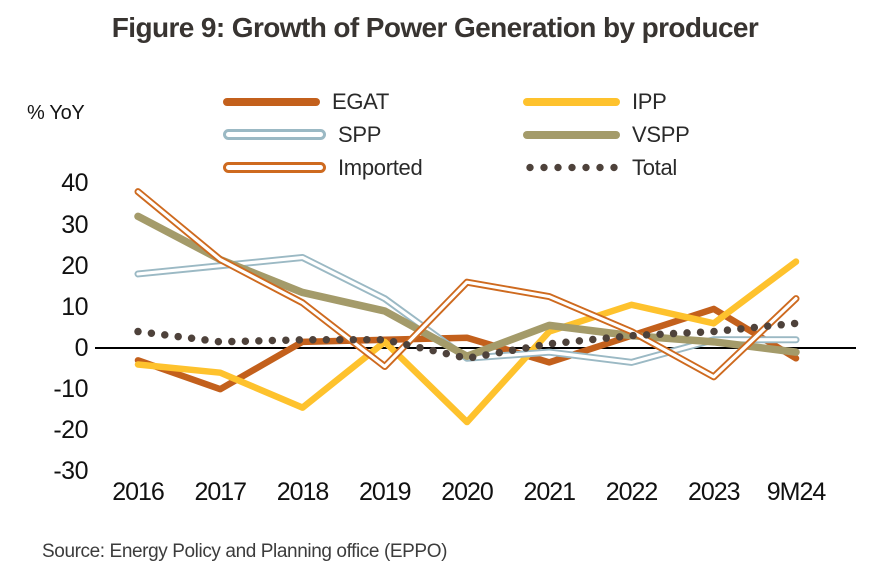  I want to click on legend-item-vspp: VSPP, so click(683, 135).